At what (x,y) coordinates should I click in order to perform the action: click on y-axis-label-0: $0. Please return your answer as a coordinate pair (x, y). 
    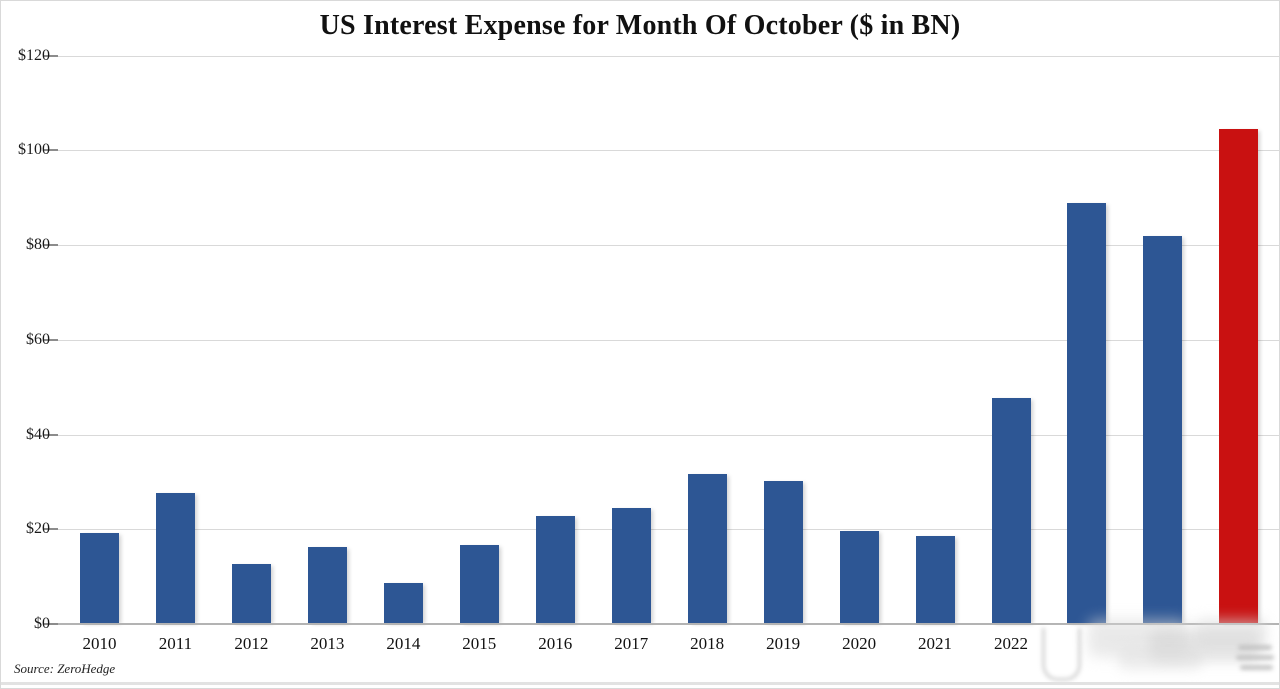
    Looking at the image, I should click on (42, 623).